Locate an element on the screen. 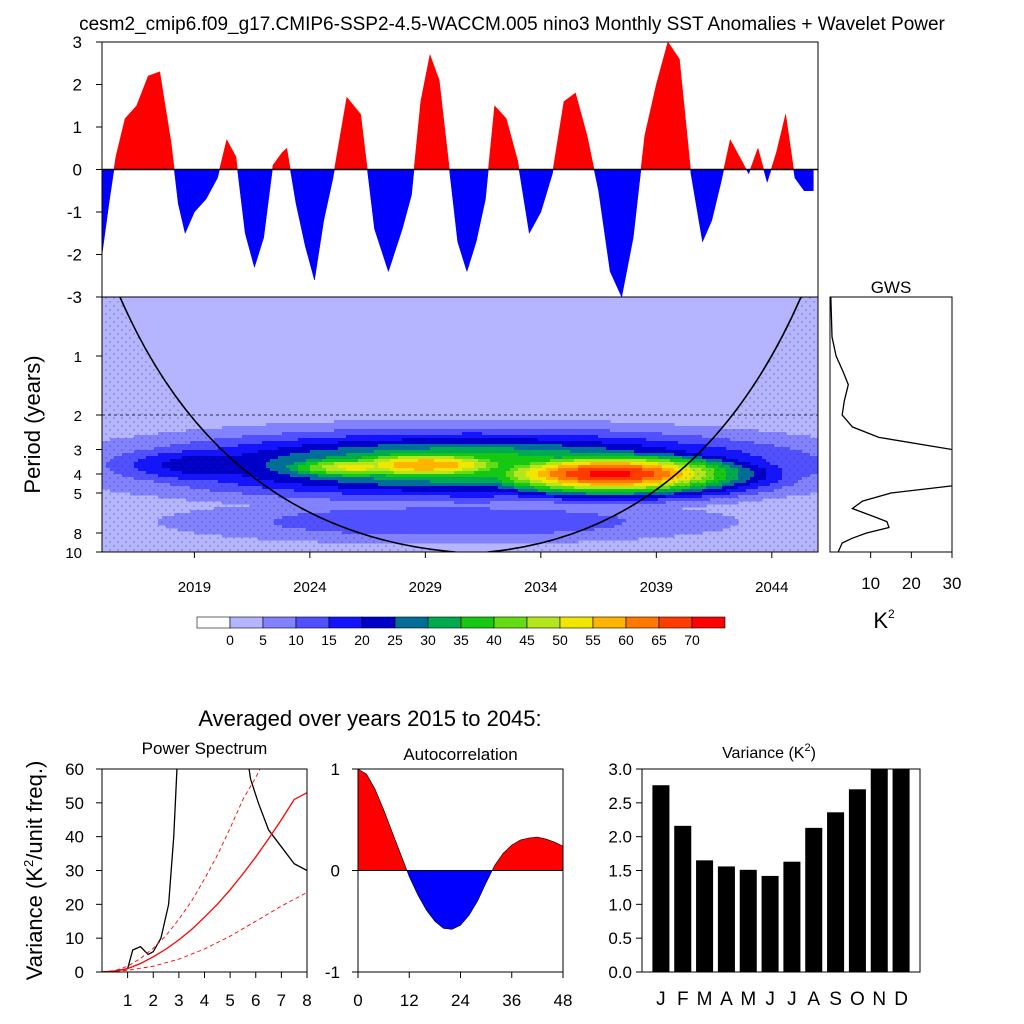  month-label: M is located at coordinates (748, 999).